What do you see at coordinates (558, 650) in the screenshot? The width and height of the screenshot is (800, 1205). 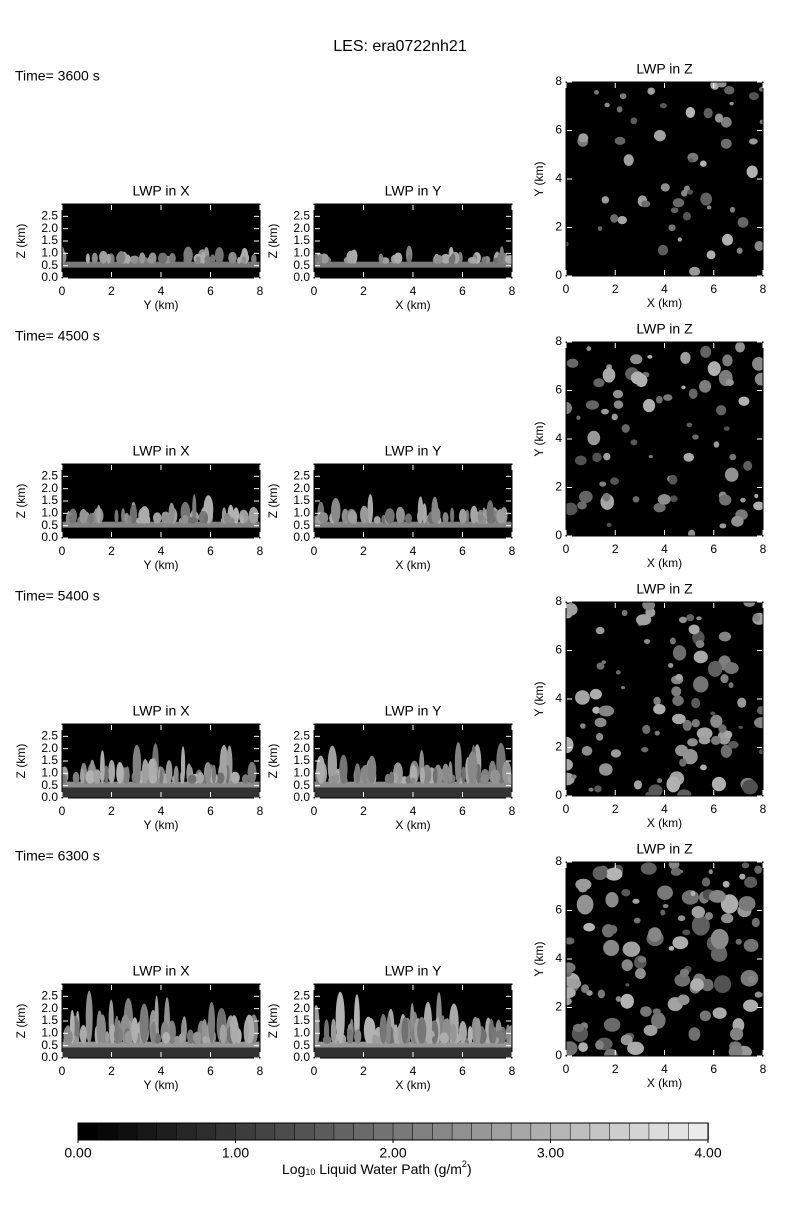 I see `y-tick-label: 6` at bounding box center [558, 650].